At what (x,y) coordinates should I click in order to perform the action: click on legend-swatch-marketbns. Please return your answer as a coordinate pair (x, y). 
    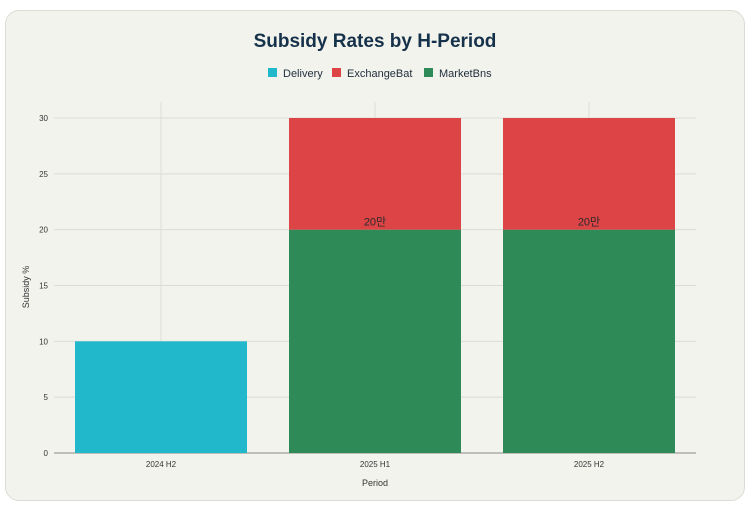
    Looking at the image, I should click on (428, 72).